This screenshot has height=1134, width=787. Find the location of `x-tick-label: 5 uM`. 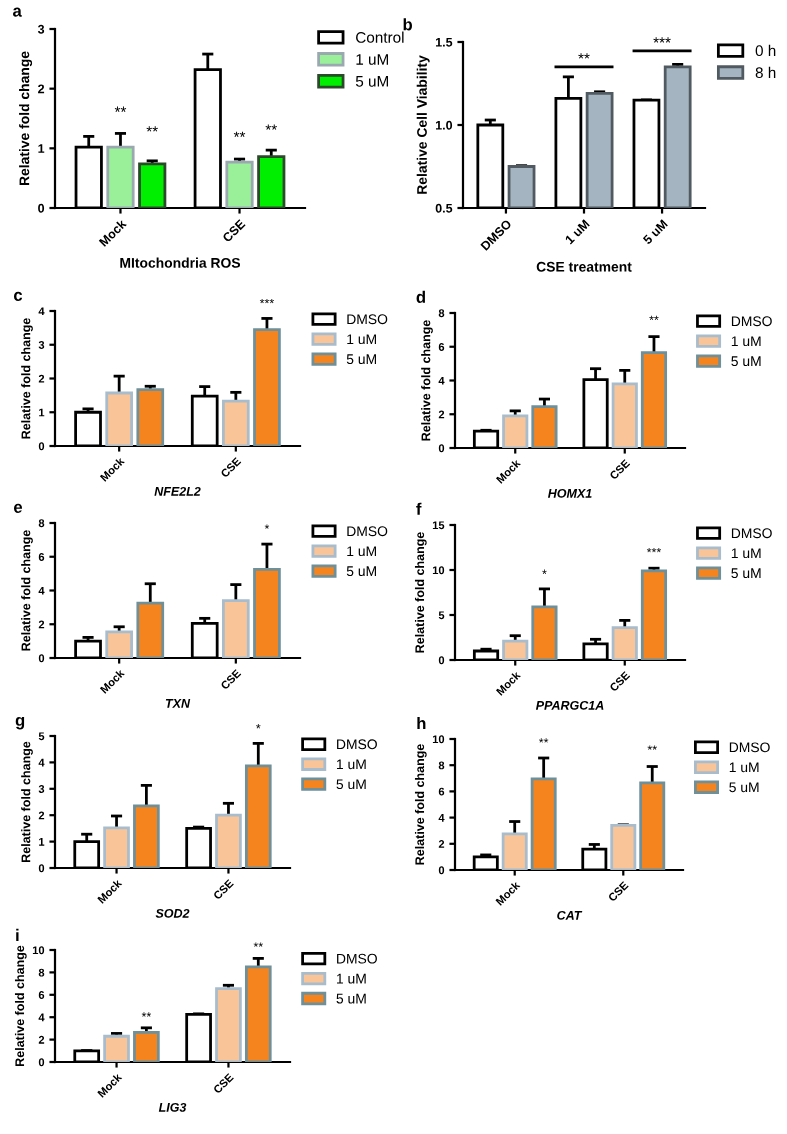

x-tick-label: 5 uM is located at coordinates (655, 232).